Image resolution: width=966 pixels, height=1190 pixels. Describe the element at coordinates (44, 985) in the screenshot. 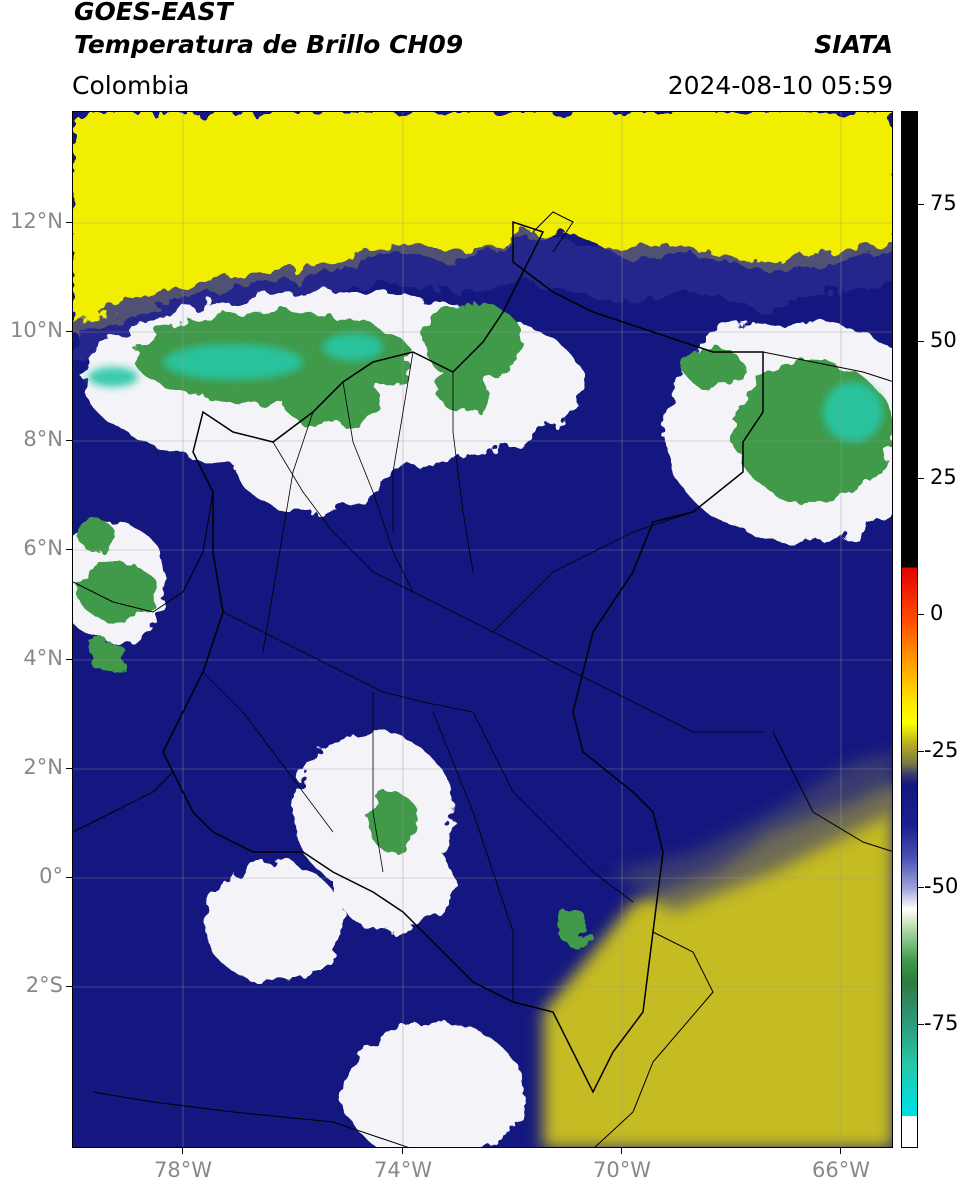

I see `lat-label-2s: 2°S` at that location.